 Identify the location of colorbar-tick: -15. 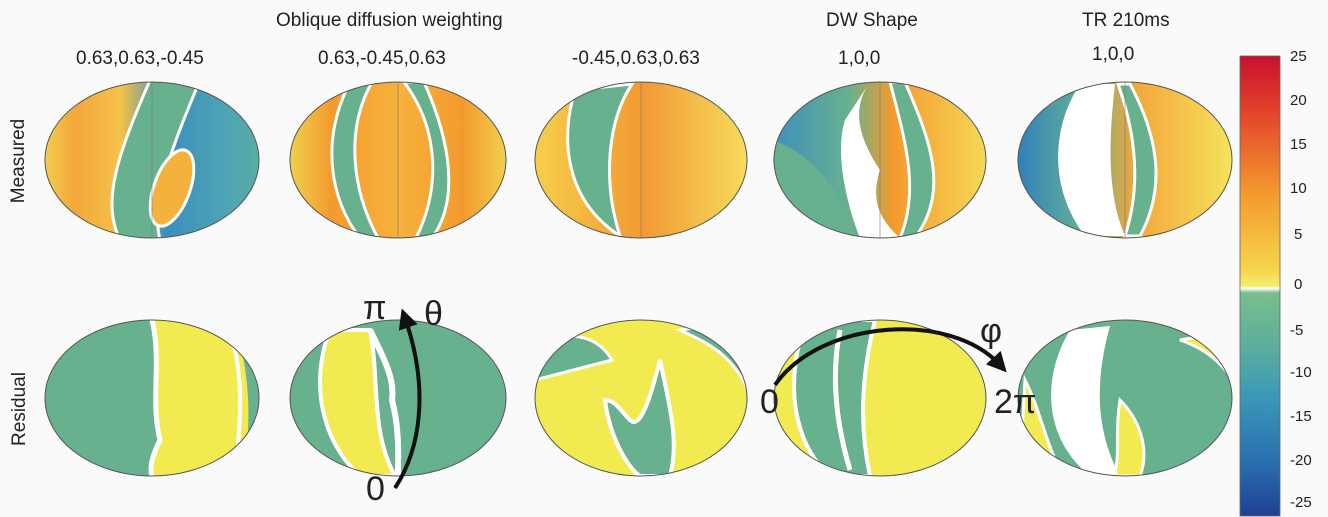
(1301, 416).